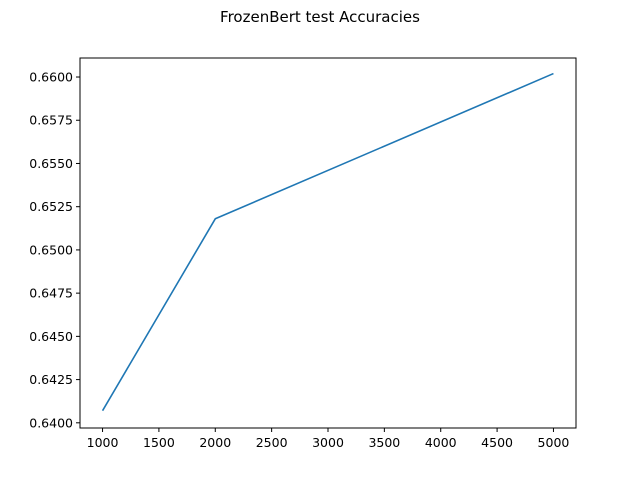 This screenshot has width=640, height=480. Describe the element at coordinates (215, 442) in the screenshot. I see `x-tick-label: 2000` at that location.